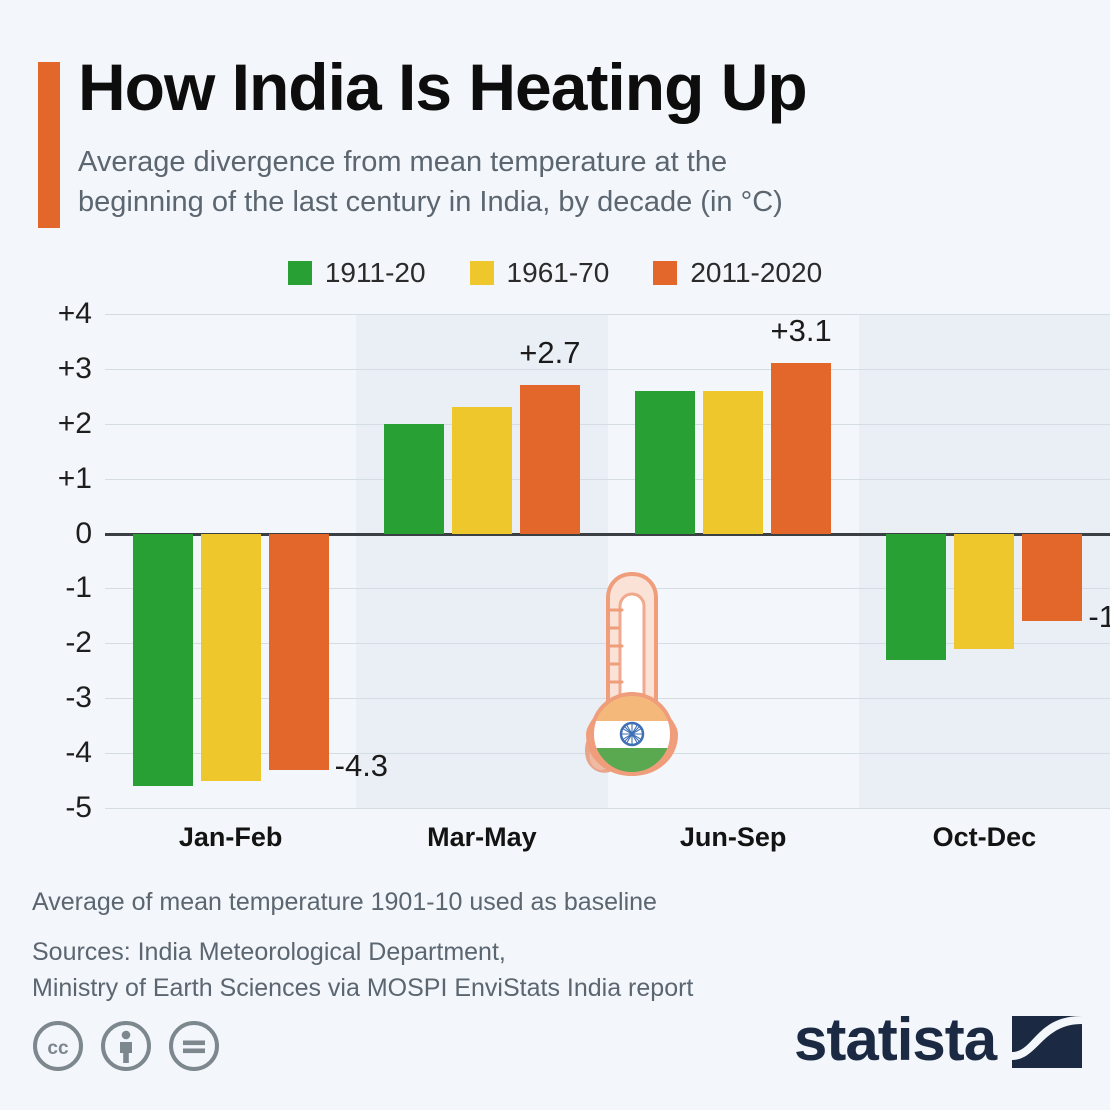  Describe the element at coordinates (78, 753) in the screenshot. I see `y-axis-tick-label: -4` at that location.